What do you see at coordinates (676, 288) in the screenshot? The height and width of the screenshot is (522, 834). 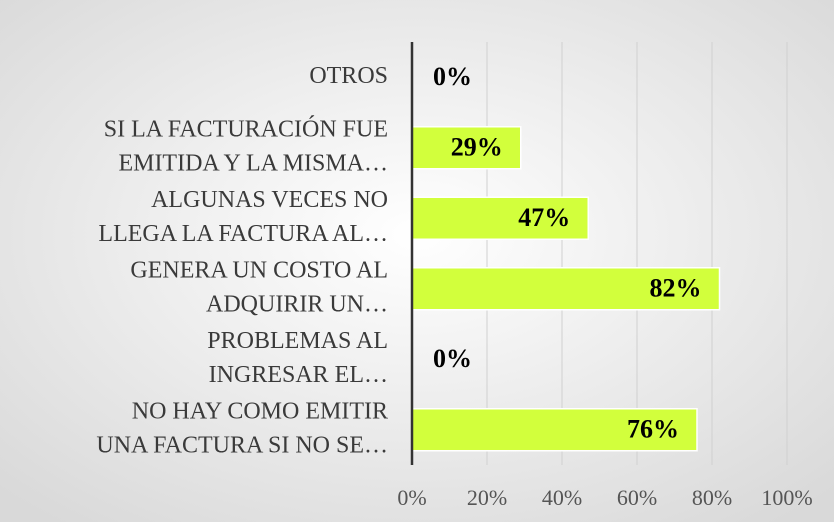 I see `data-label: 82%` at bounding box center [676, 288].